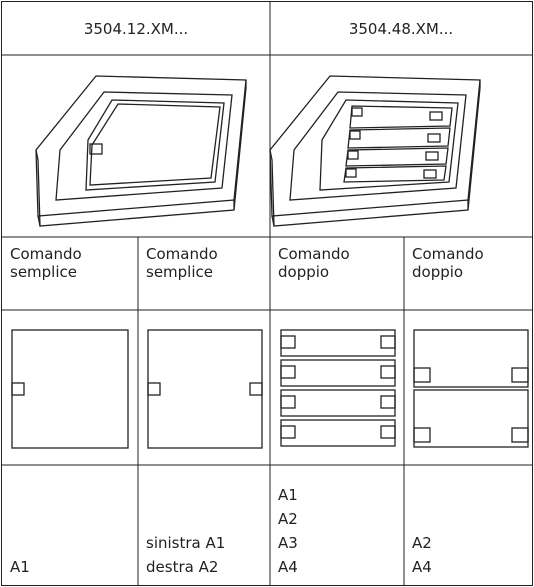  I want to click on address-cell: A1, so click(70, 525).